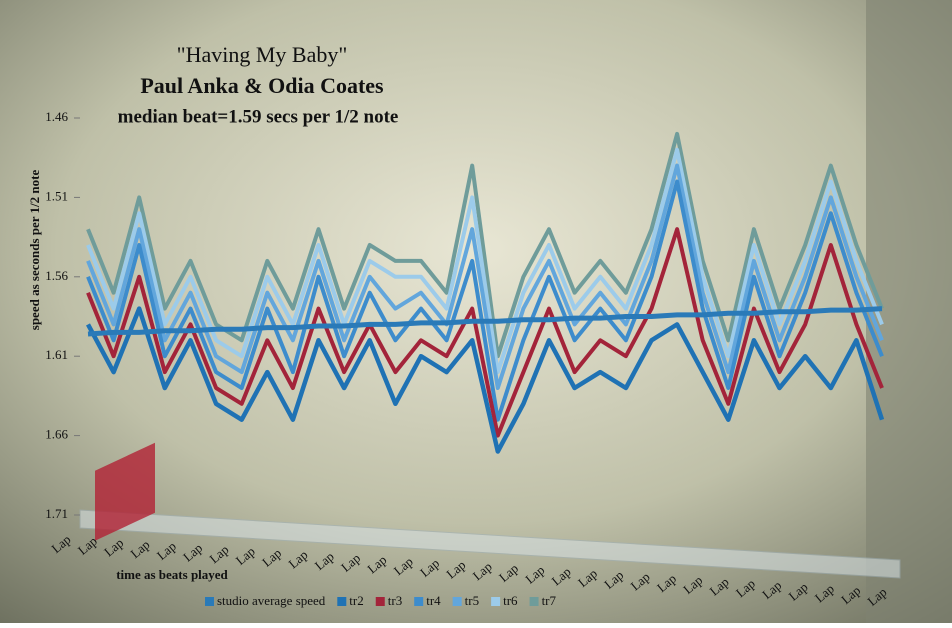 The height and width of the screenshot is (628, 952). What do you see at coordinates (172, 574) in the screenshot?
I see `x-axis-label: time as beats played` at bounding box center [172, 574].